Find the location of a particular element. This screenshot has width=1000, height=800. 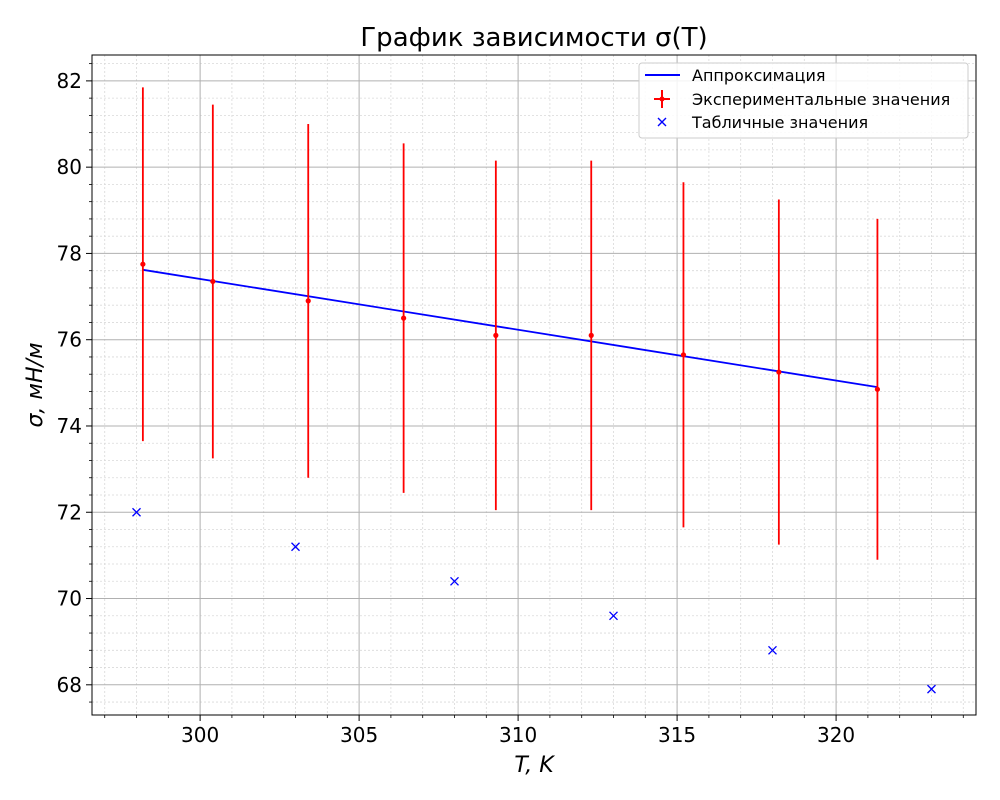

x-tick-label: 305 is located at coordinates (359, 735).